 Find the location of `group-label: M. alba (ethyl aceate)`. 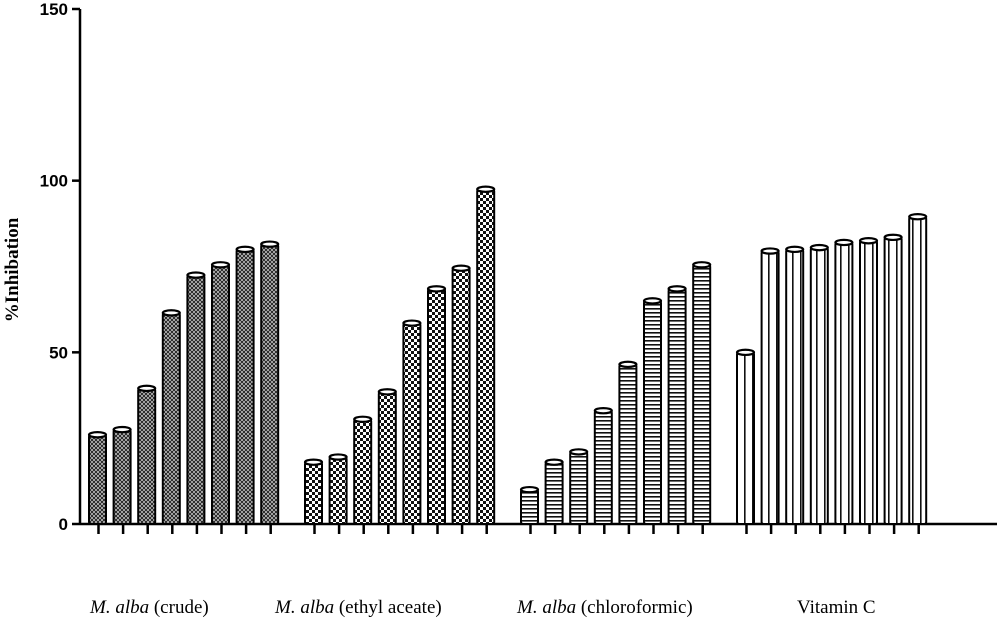

group-label: M. alba (ethyl aceate) is located at coordinates (358, 607).